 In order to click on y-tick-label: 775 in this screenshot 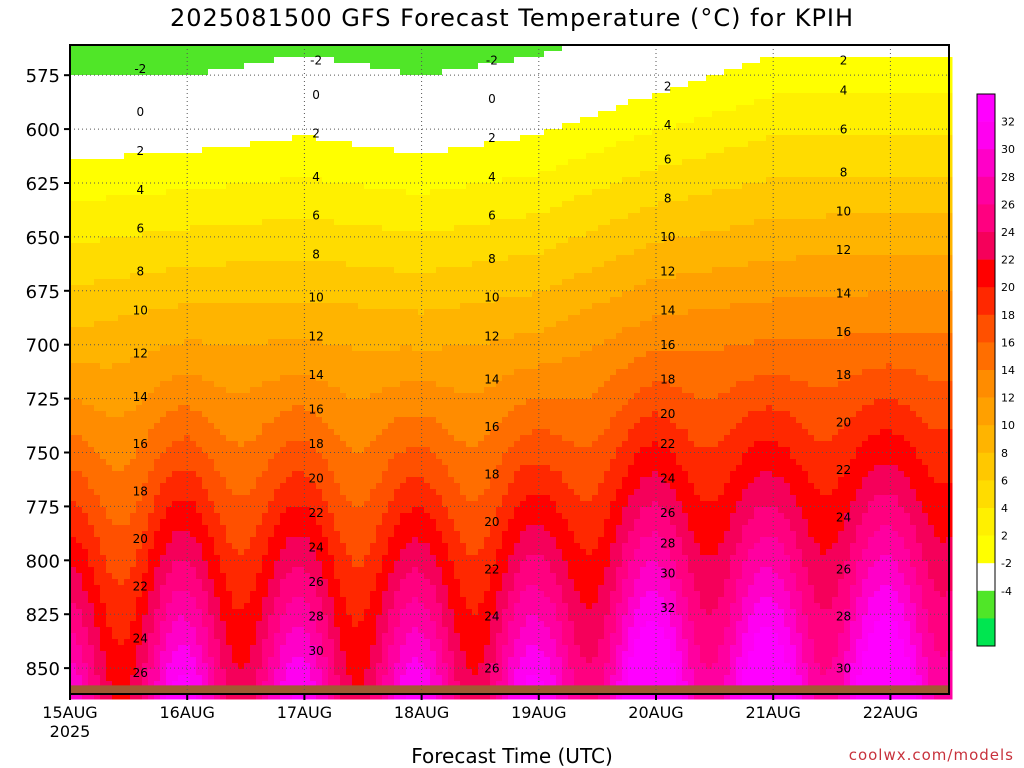, I will do `click(43, 507)`.